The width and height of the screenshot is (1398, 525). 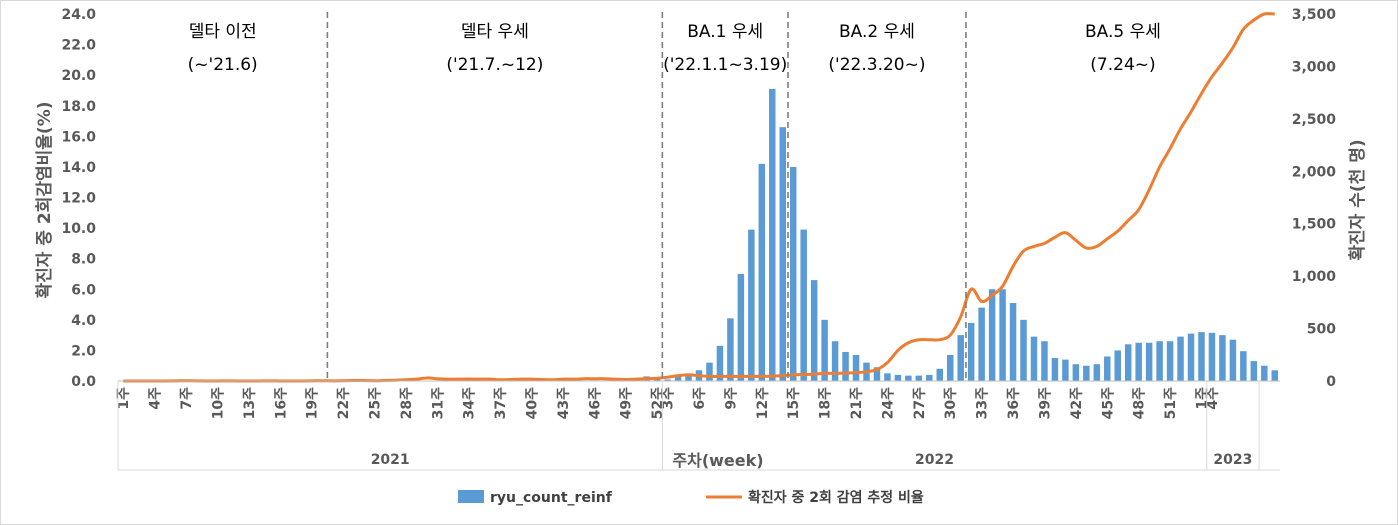 What do you see at coordinates (83, 290) in the screenshot?
I see `left-tick-label: 6.0` at bounding box center [83, 290].